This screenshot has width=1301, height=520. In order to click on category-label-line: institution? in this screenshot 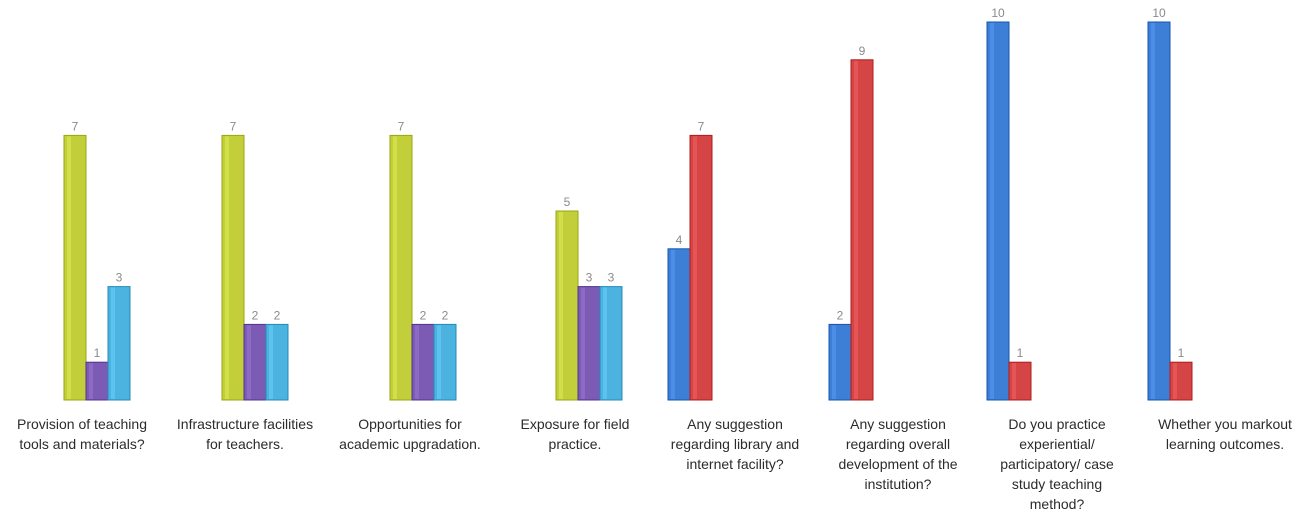, I will do `click(898, 484)`.